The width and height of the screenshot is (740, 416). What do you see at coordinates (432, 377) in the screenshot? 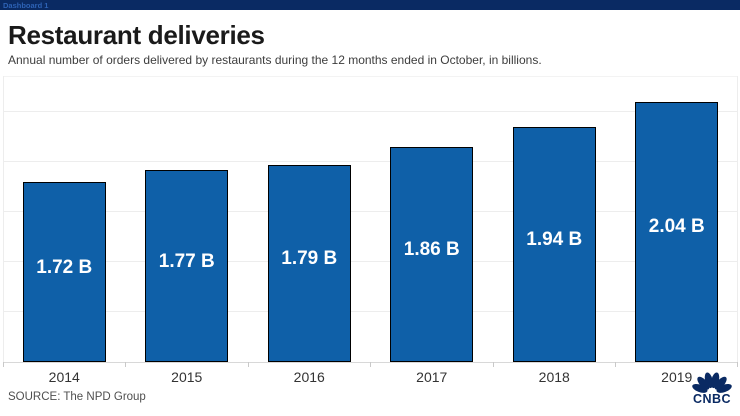
I see `x-axis-label-2017: 2017` at bounding box center [432, 377].